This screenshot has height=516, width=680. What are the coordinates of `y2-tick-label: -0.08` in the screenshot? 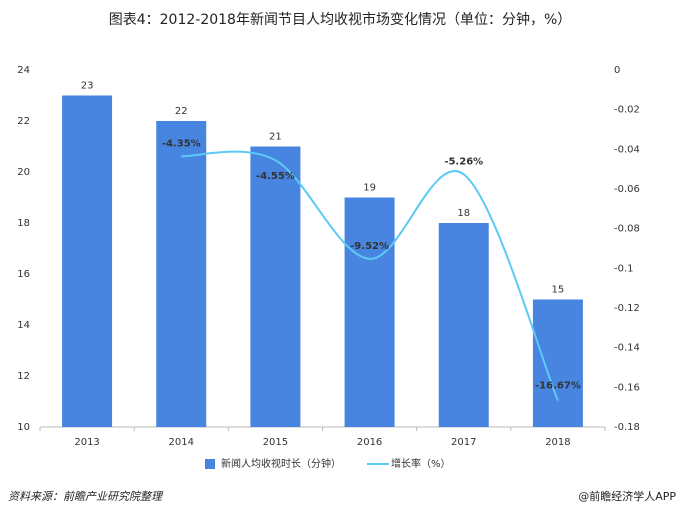 It's located at (627, 229).